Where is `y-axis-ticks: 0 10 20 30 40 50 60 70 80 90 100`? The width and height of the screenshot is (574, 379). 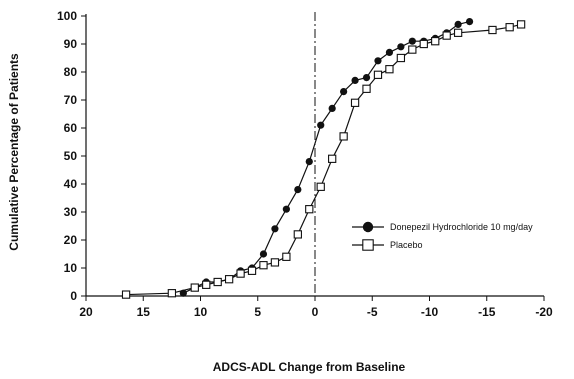 y-axis-ticks: 0 10 20 30 40 50 60 70 80 90 100 is located at coordinates (71, 156).